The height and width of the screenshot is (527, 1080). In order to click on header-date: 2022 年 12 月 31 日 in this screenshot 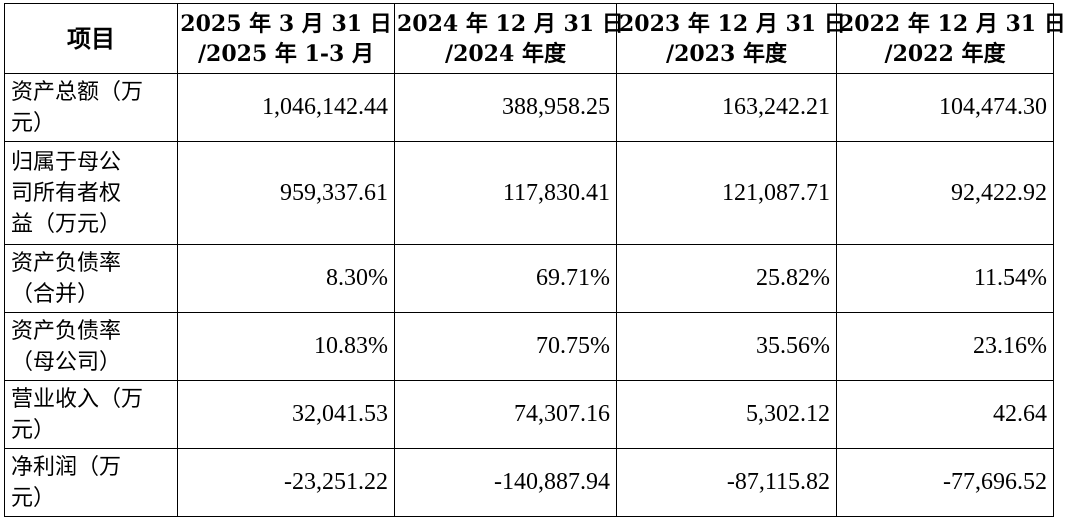, I will do `click(952, 23)`.